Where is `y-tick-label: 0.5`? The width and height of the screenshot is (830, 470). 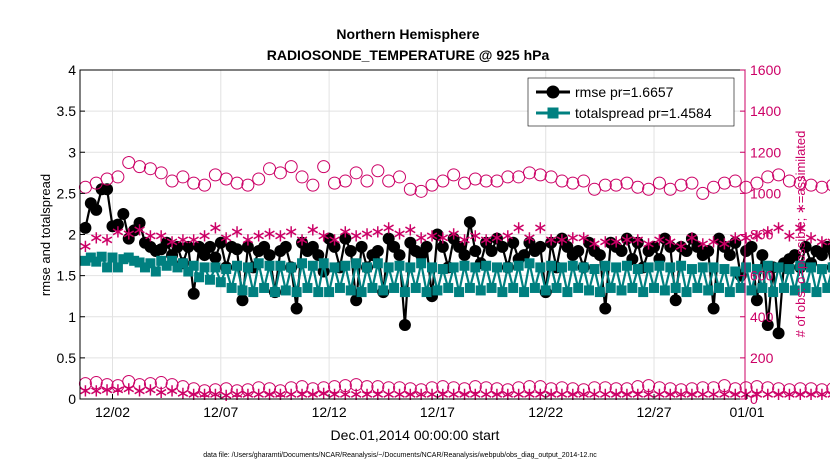
y-tick-label: 0.5 is located at coordinates (67, 358).